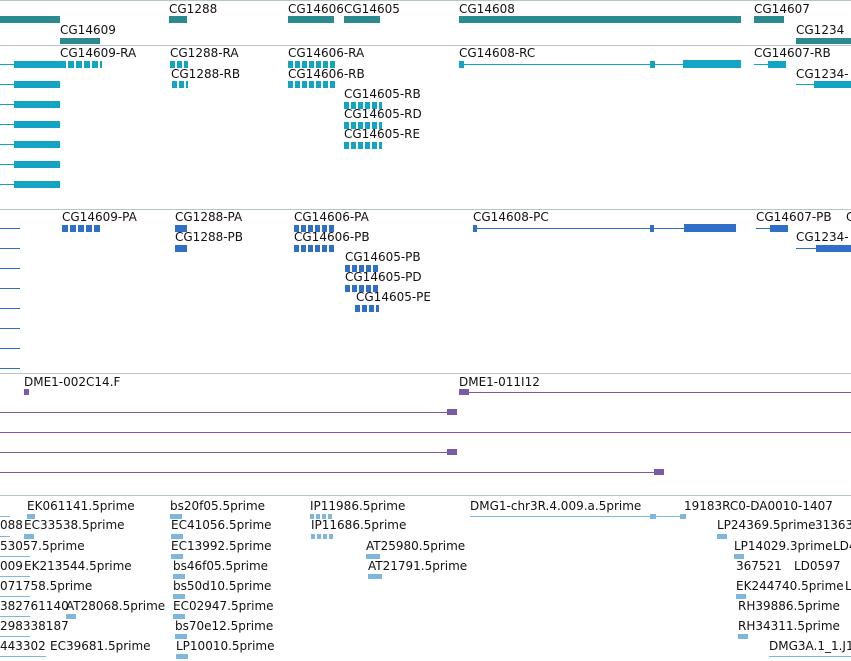 This screenshot has width=851, height=661. What do you see at coordinates (487, 9) in the screenshot?
I see `gene-label: CG14608` at bounding box center [487, 9].